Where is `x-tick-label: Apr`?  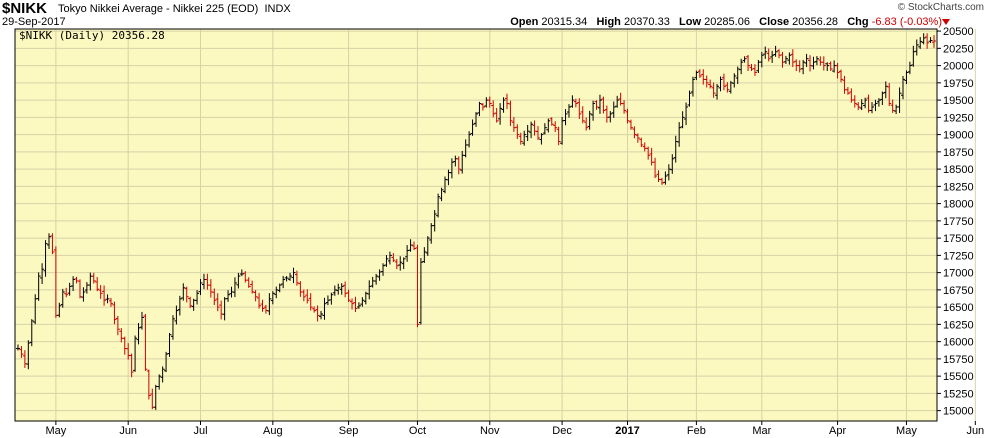 x-tick-label: Apr is located at coordinates (837, 431).